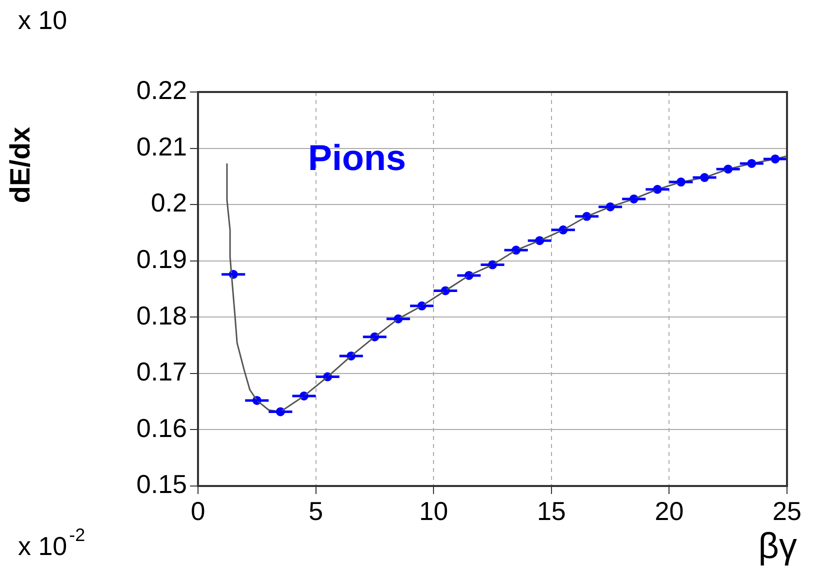  I want to click on x-tick-label: 5, so click(316, 511).